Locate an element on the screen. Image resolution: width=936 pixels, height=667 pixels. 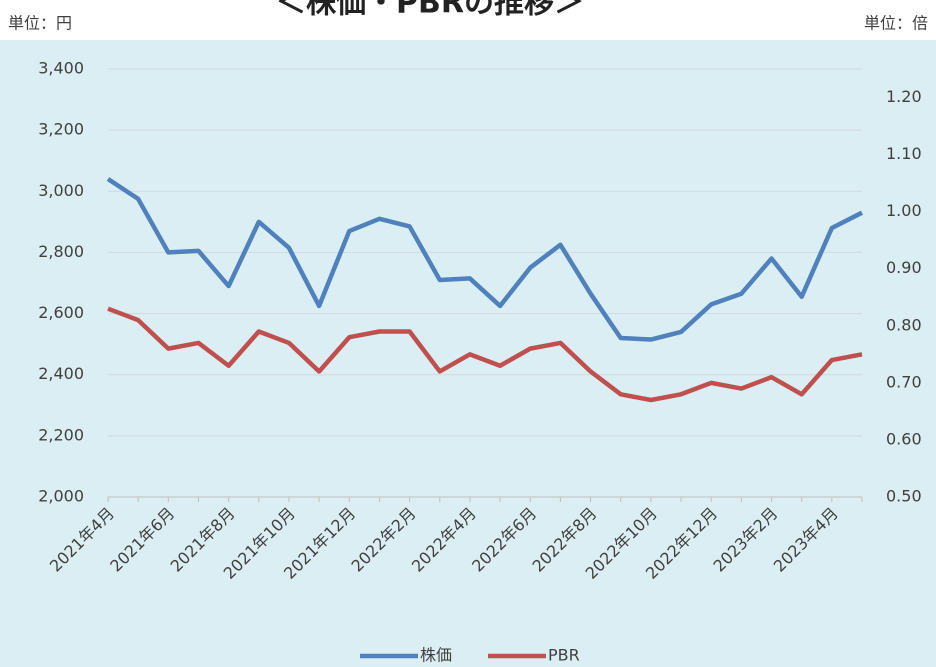
series-line is located at coordinates (485, 354).